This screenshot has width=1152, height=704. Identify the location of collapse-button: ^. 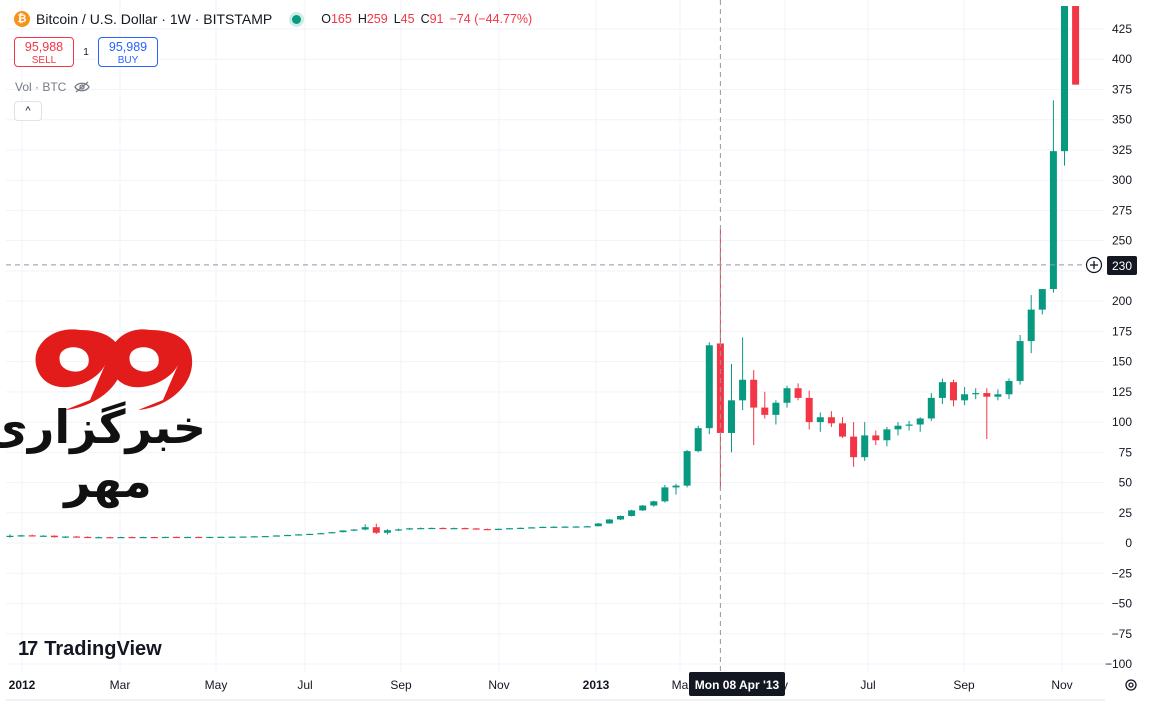
(28, 111).